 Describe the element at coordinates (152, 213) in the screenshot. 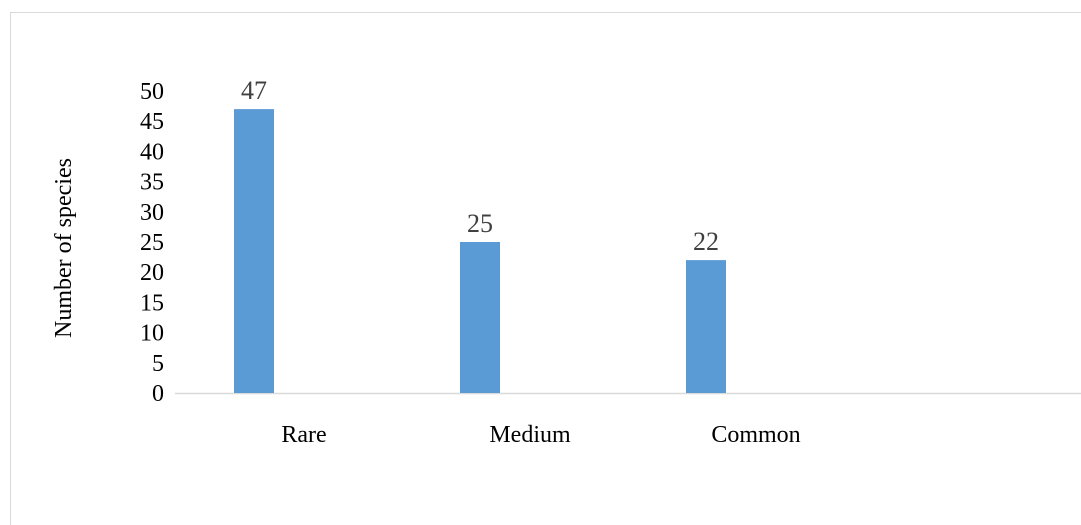

I see `y-tick-label: 30` at that location.